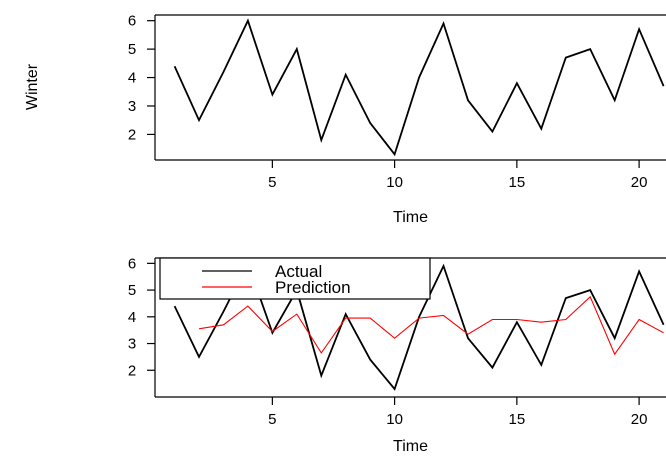  I want to click on y-axis-title: Winter, so click(32, 86).